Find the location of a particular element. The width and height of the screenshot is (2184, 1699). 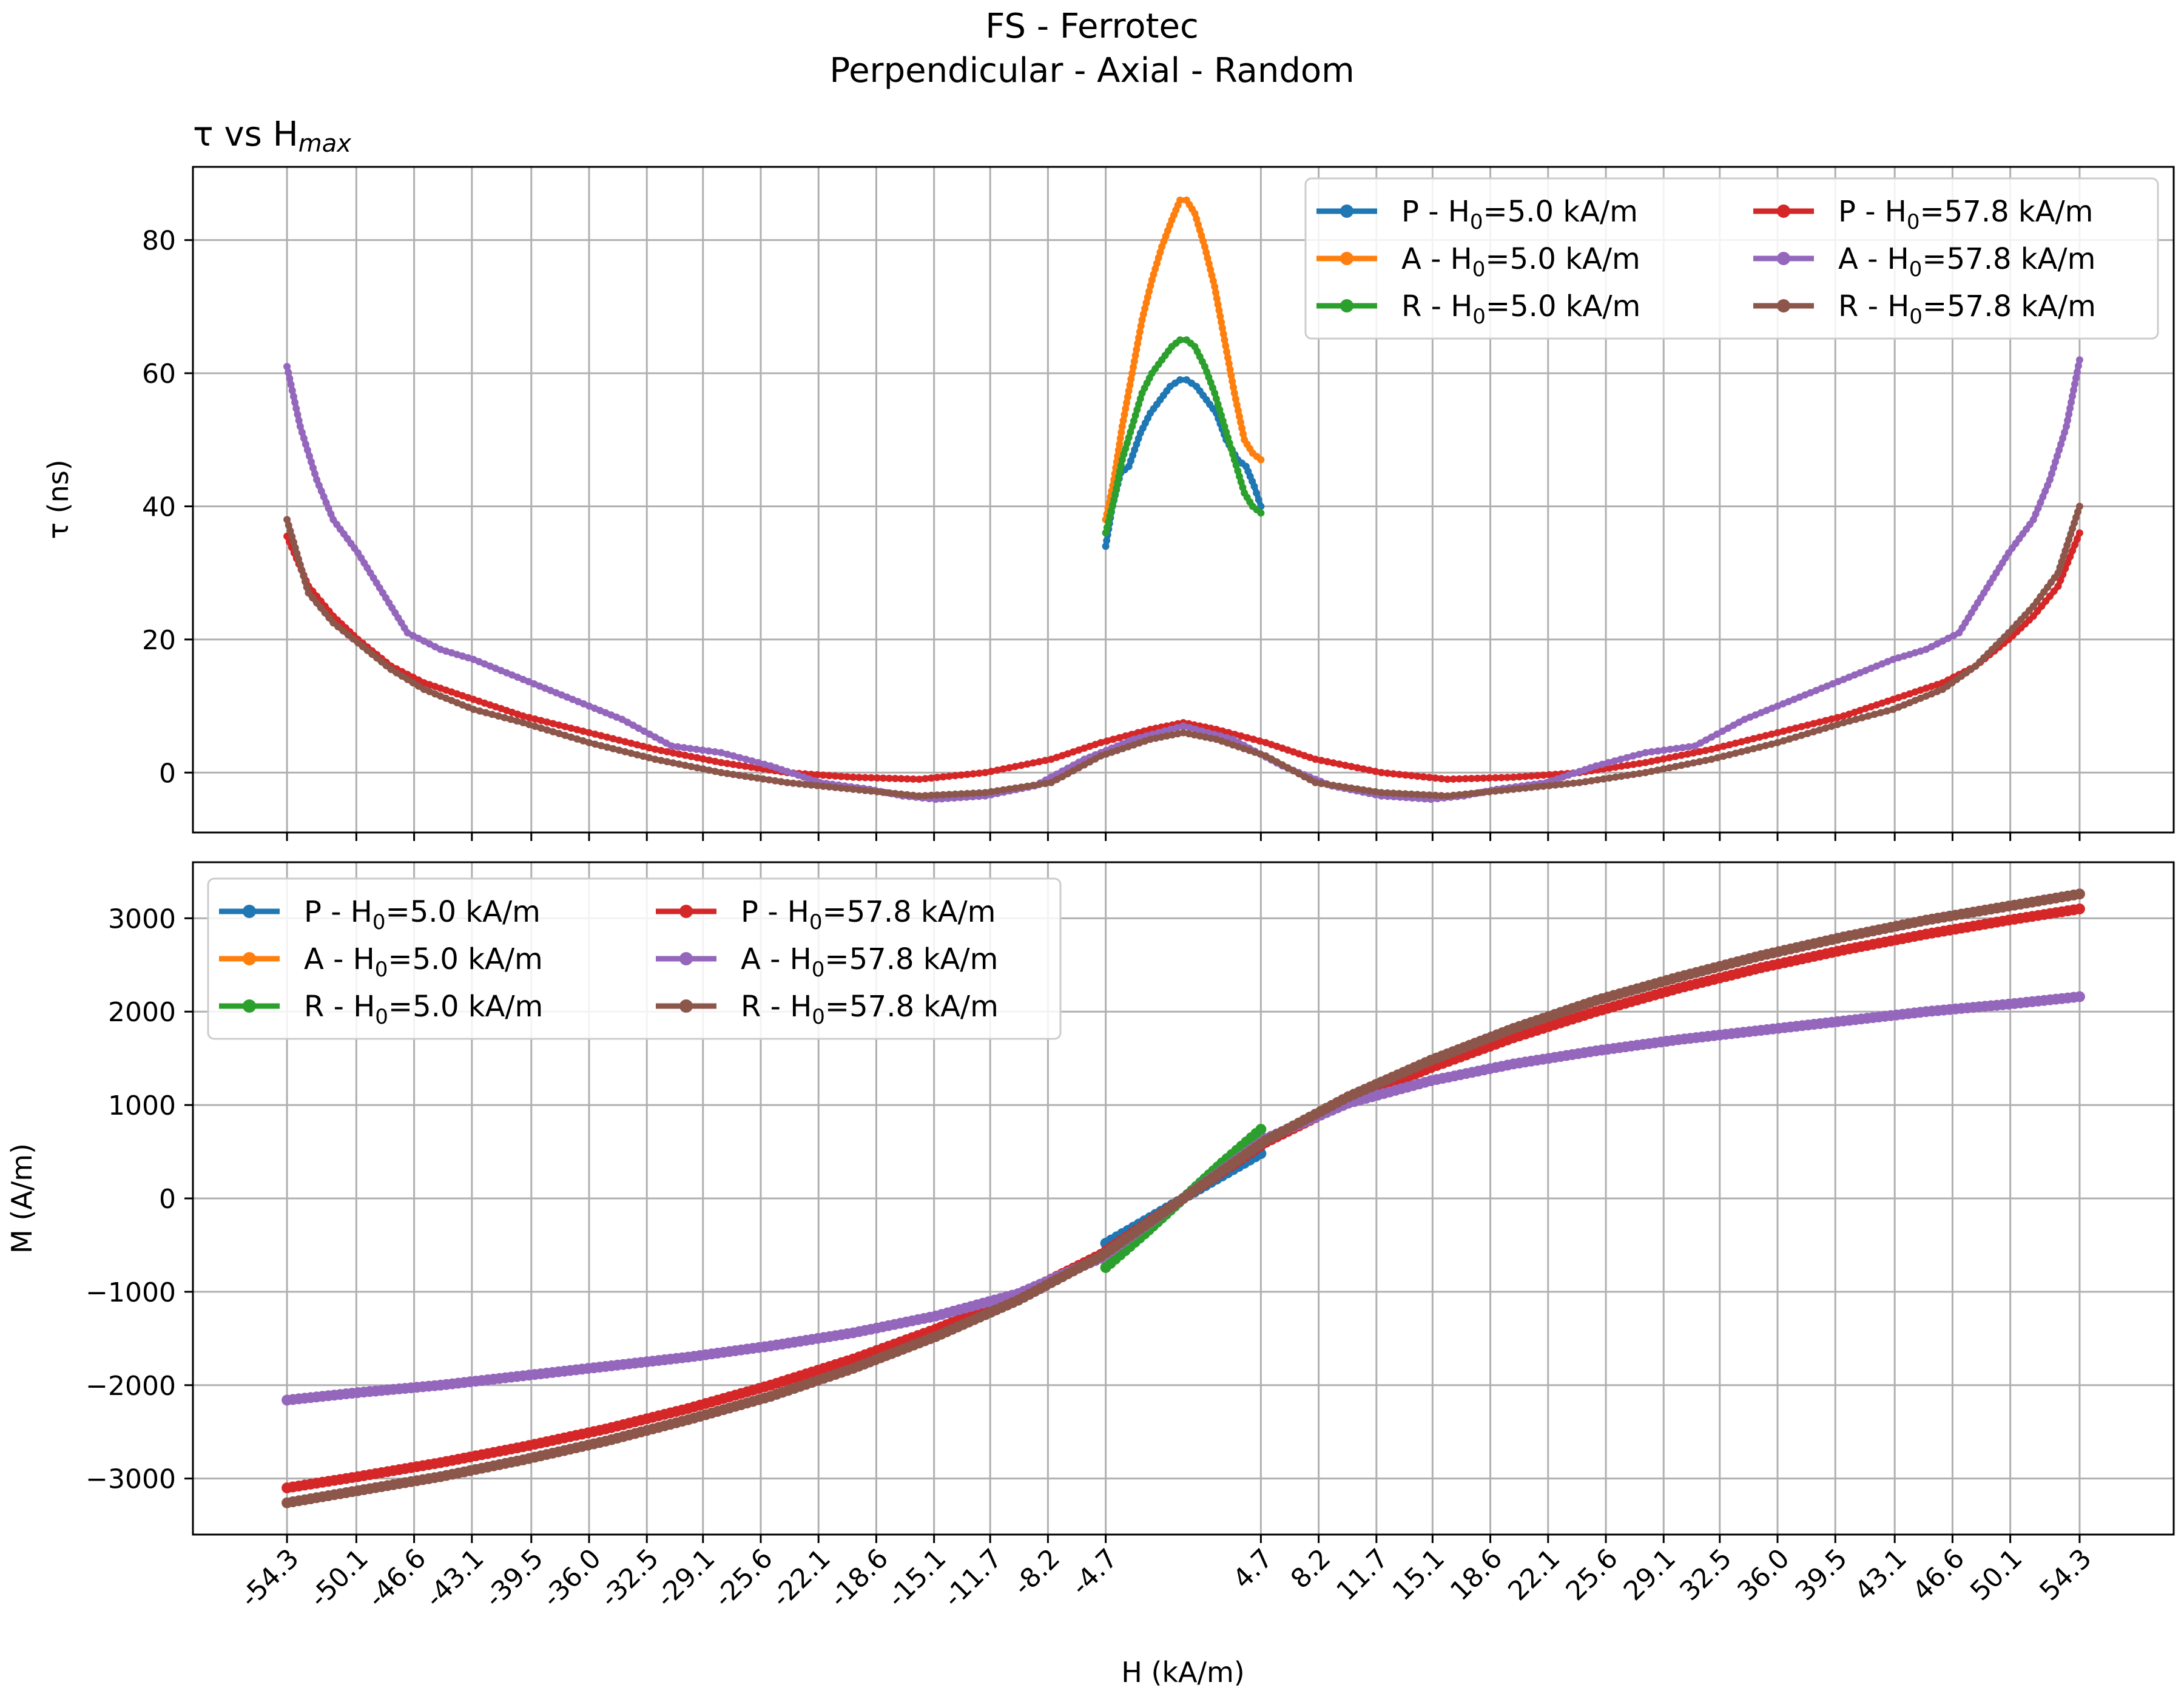

magnetization-y-tick-label: −3000 is located at coordinates (131, 1479).